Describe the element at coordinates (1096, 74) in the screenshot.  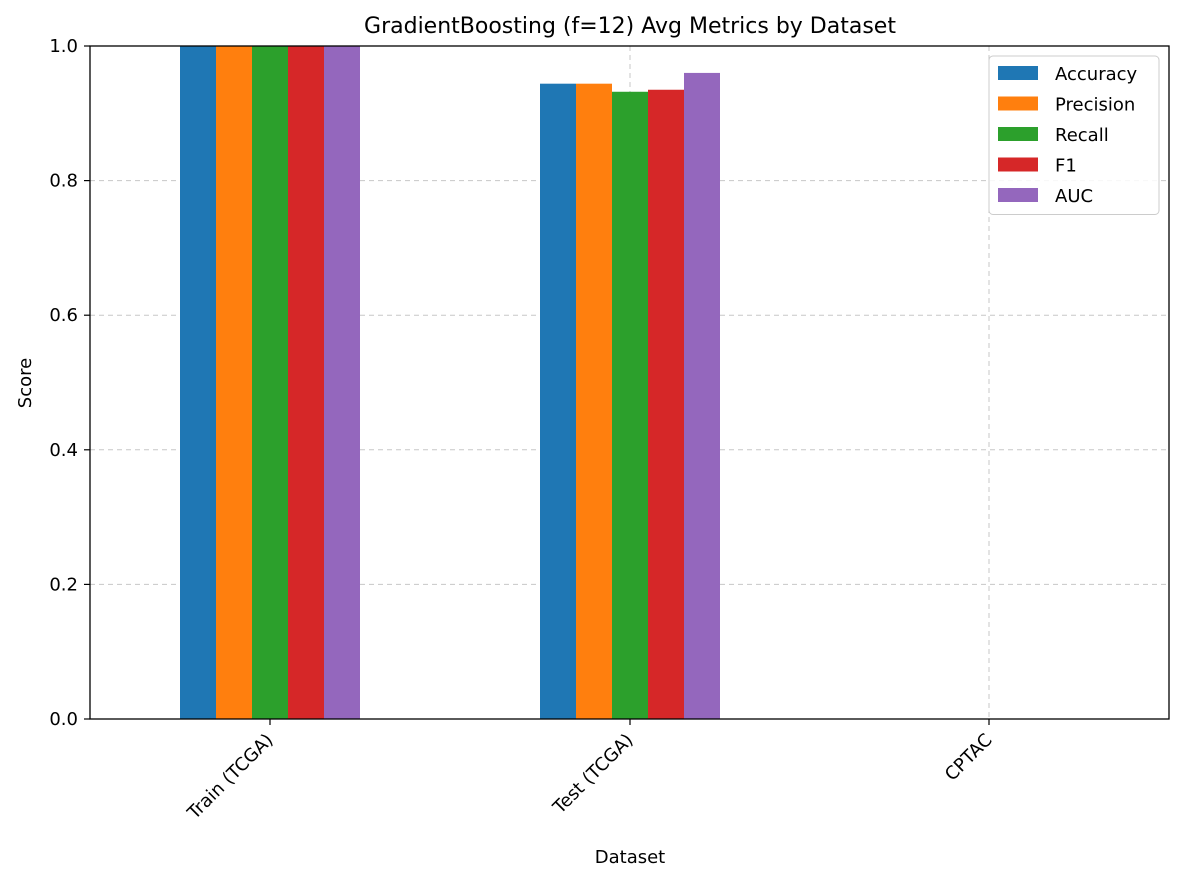
I see `legend-label: Accuracy` at that location.